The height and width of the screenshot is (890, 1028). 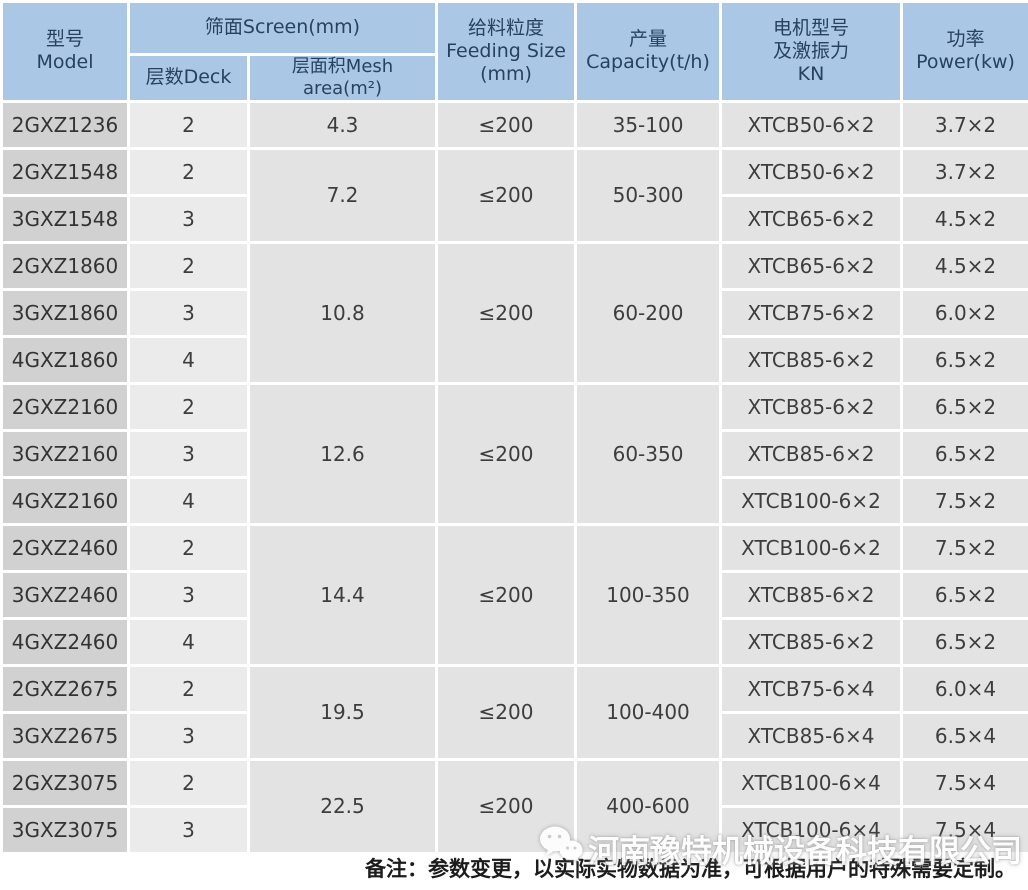 What do you see at coordinates (343, 594) in the screenshot?
I see `mesh-area-cell: 14.4` at bounding box center [343, 594].